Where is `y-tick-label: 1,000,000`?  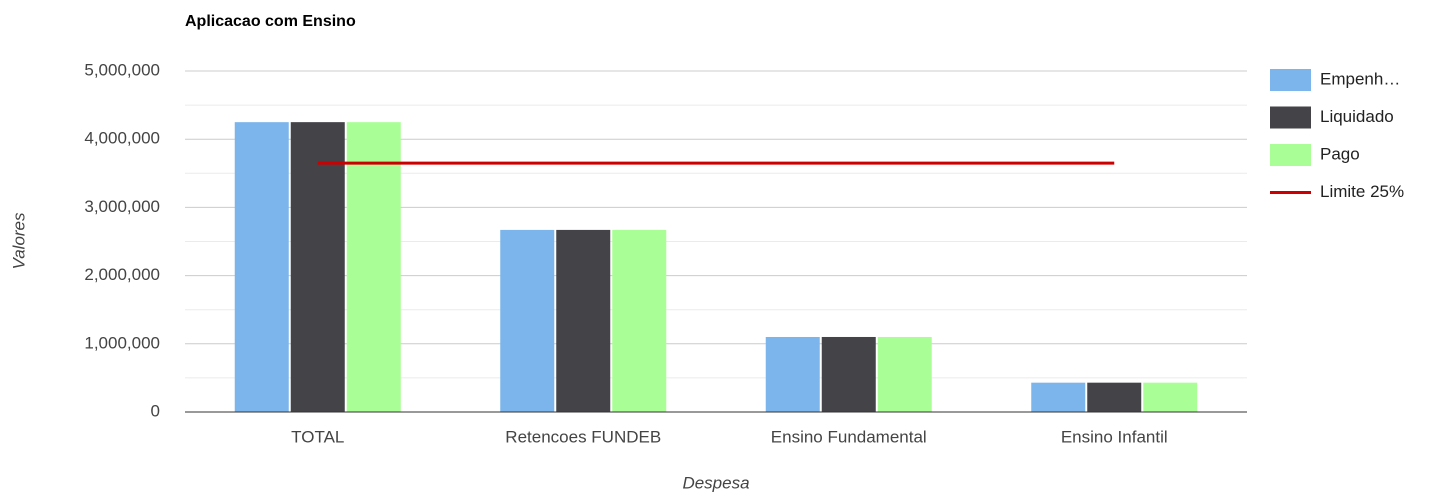
y-tick-label: 1,000,000 is located at coordinates (122, 342).